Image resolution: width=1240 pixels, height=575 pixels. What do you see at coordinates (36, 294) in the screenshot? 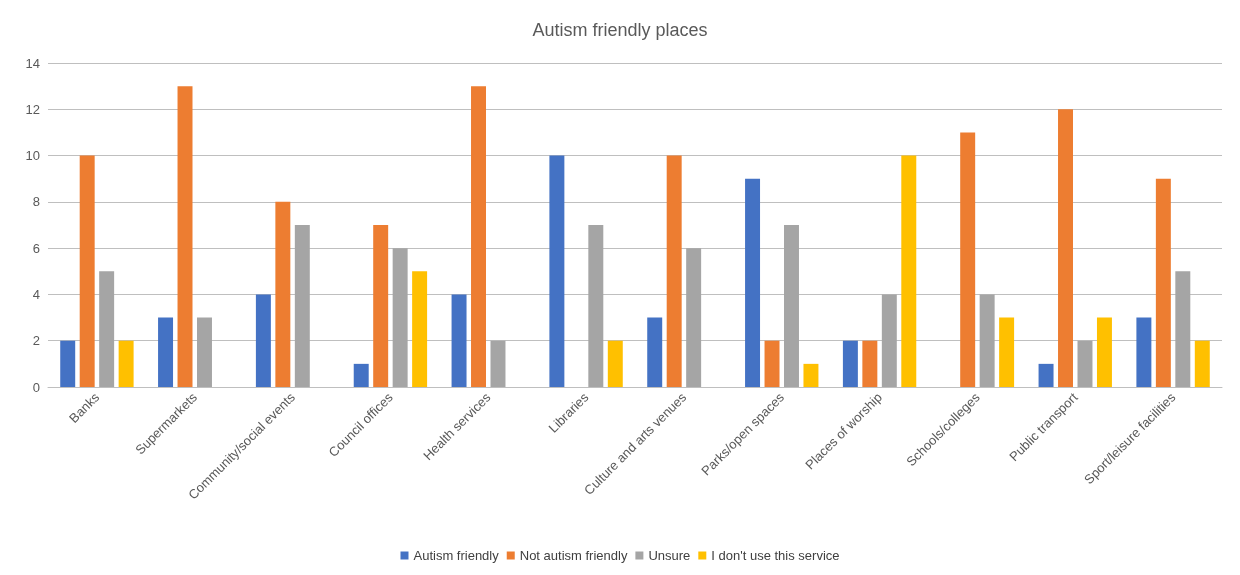
I see `y-tick-label: 4` at bounding box center [36, 294].